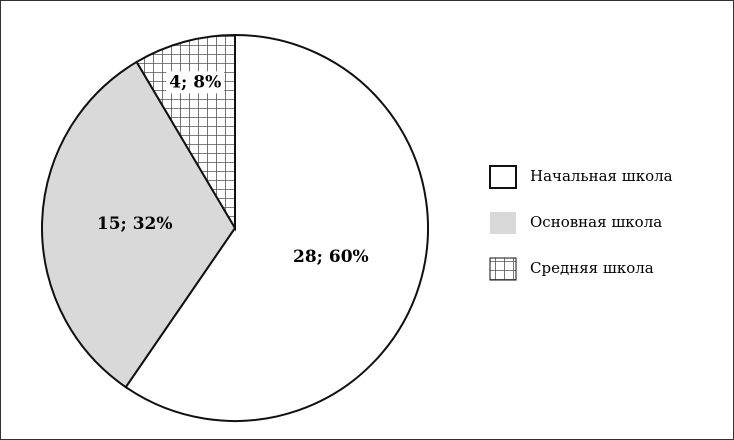 The image size is (734, 440). I want to click on label-bg, so click(195, 82).